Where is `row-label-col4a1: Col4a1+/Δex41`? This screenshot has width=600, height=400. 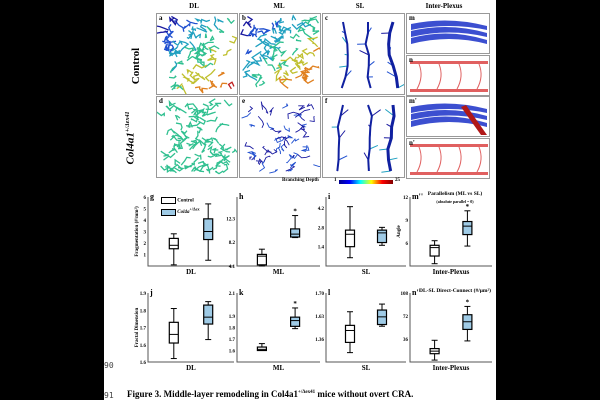 row-label-col4a1: Col4a1+/Δex41 is located at coordinates (130, 138).